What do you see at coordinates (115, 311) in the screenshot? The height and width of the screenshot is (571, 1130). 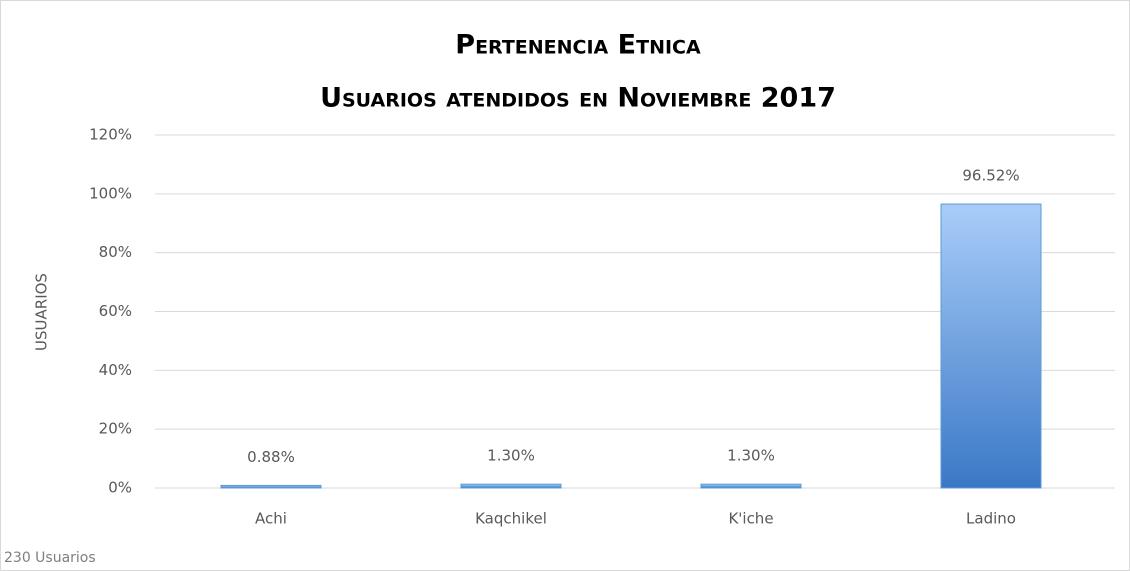 I see `y-tick-label: 60%` at bounding box center [115, 311].